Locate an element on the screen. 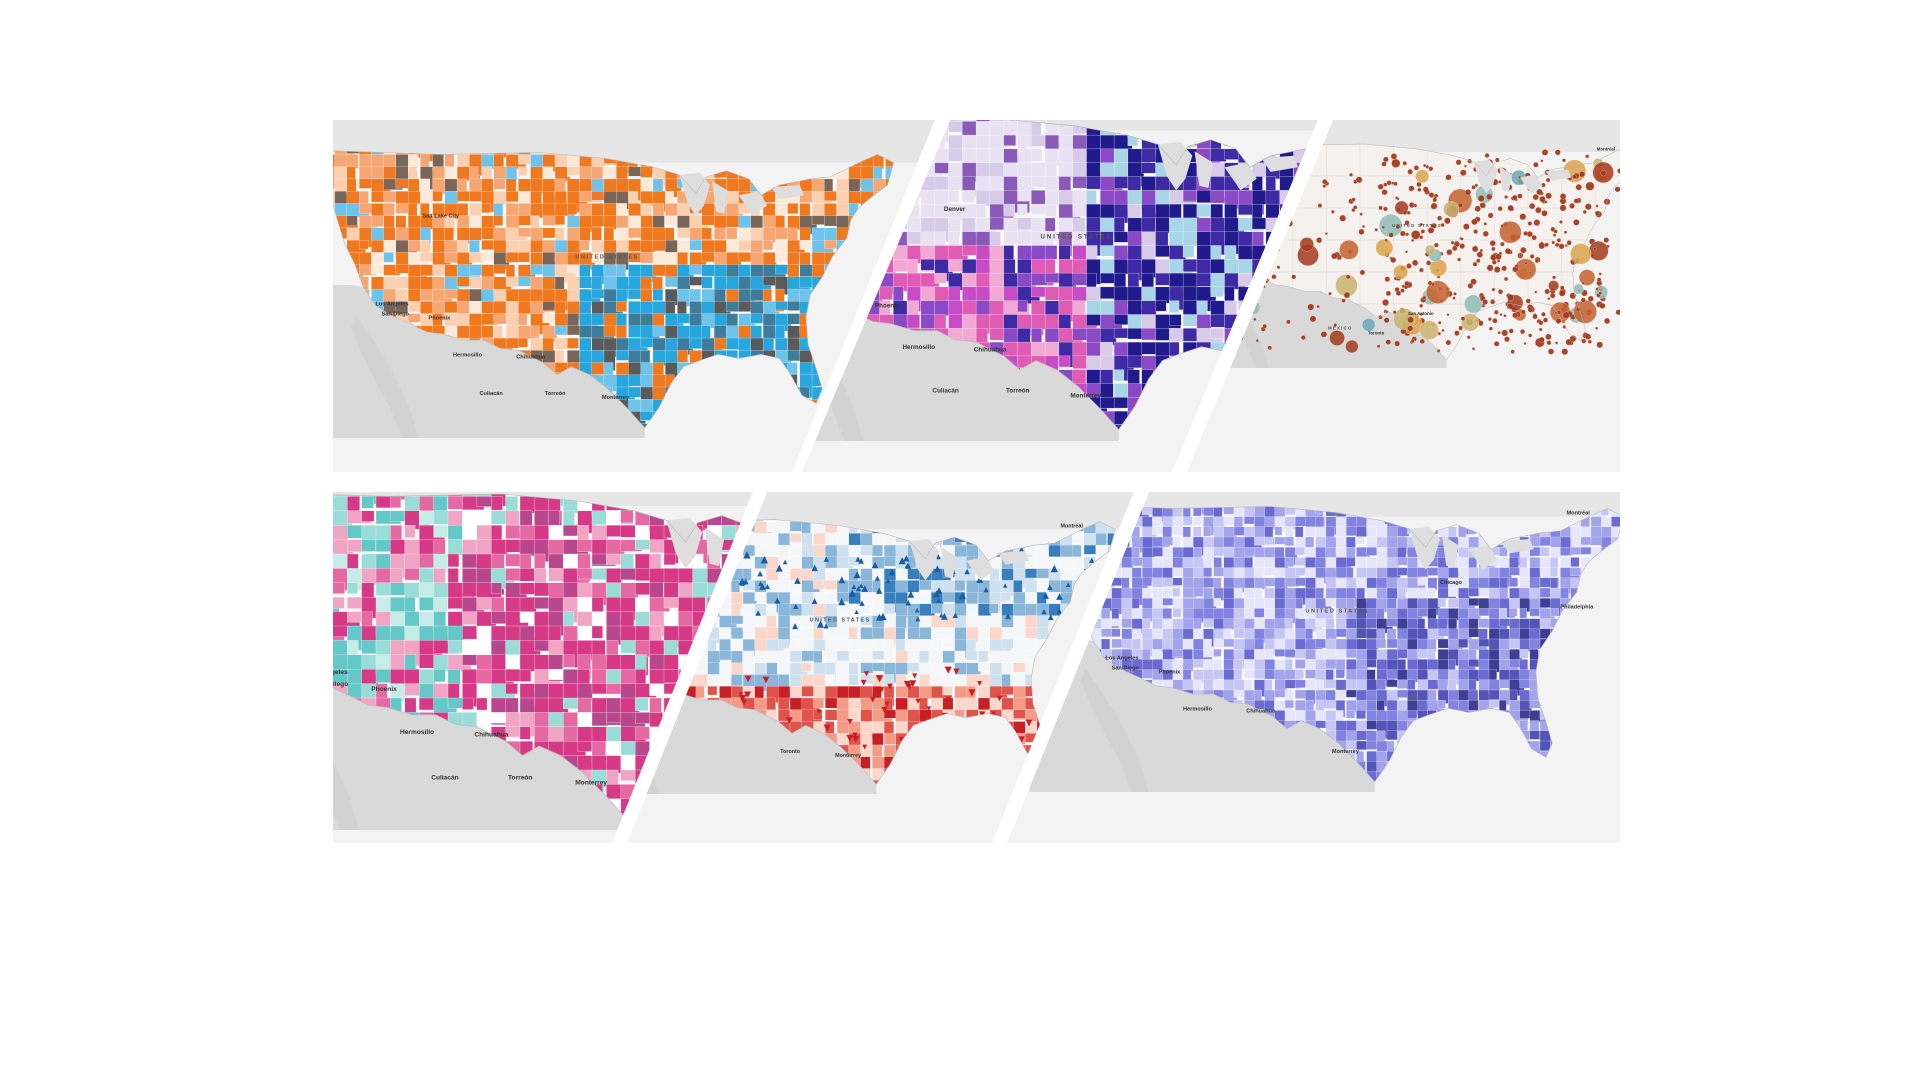 Image resolution: width=1920 pixels, height=1080 pixels. label-chi: Chihuahua is located at coordinates (531, 357).